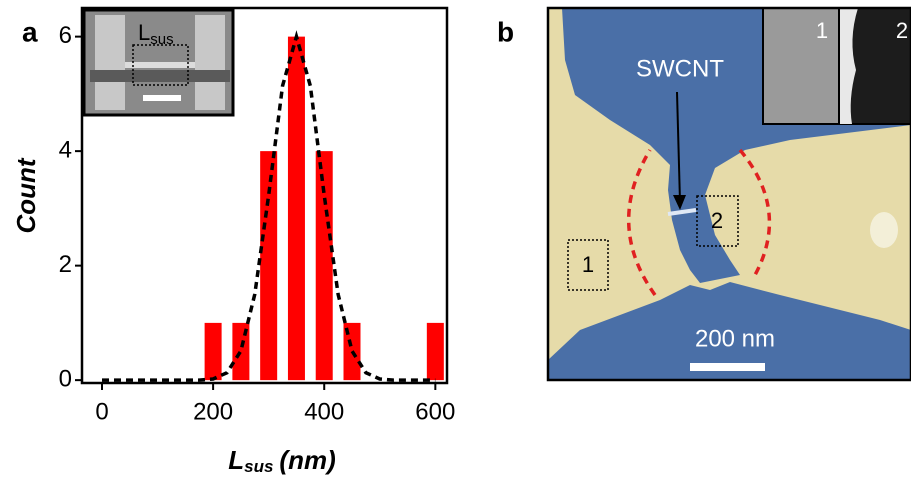 Image resolution: width=911 pixels, height=483 pixels. I want to click on nanotube-label: SWCNT, so click(680, 68).